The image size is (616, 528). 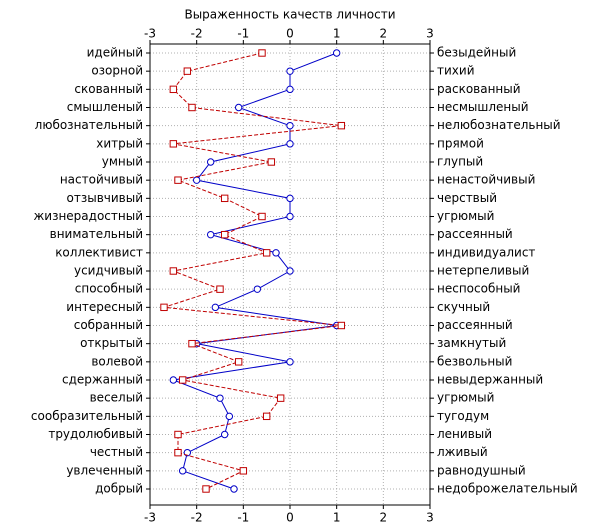 I want to click on left-label: коллективист, so click(x=99, y=252).